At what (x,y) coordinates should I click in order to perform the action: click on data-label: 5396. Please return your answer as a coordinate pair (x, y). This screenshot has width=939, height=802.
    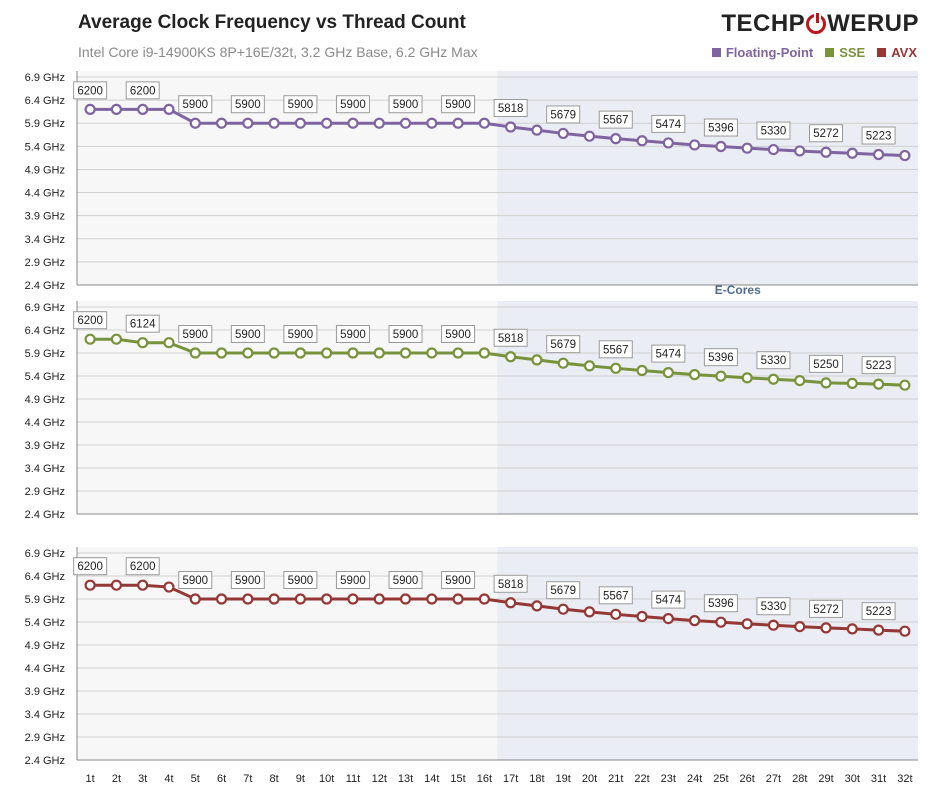
    Looking at the image, I should click on (721, 604).